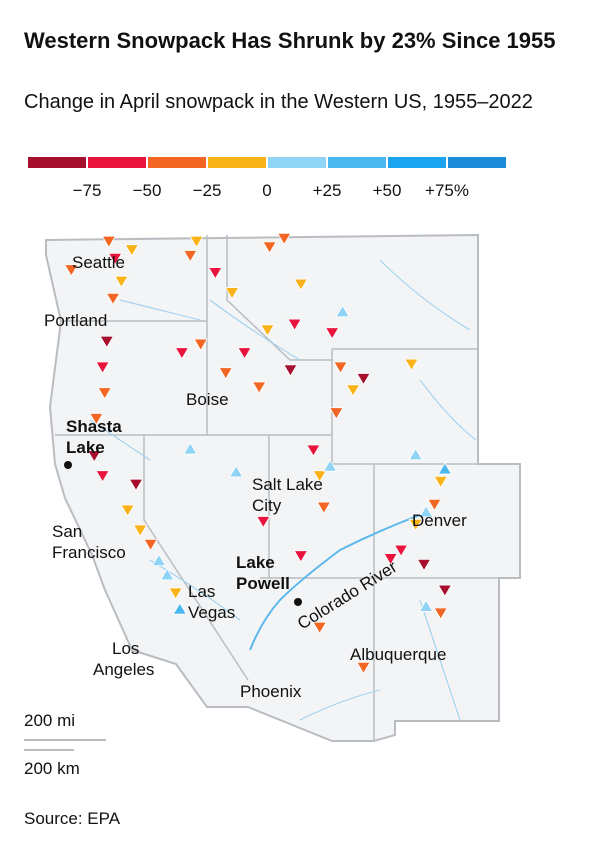  I want to click on legend-label: +50, so click(387, 190).